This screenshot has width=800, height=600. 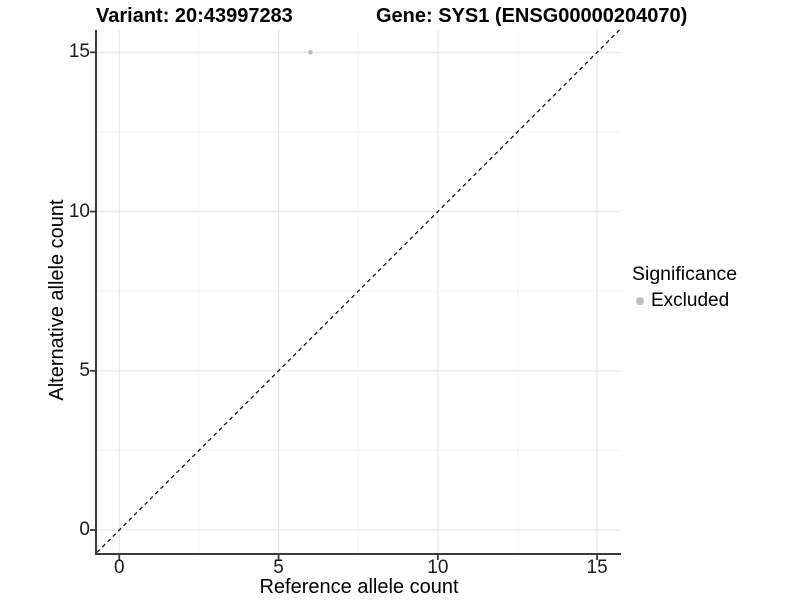 I want to click on y-tick-label: 15, so click(x=79, y=52).